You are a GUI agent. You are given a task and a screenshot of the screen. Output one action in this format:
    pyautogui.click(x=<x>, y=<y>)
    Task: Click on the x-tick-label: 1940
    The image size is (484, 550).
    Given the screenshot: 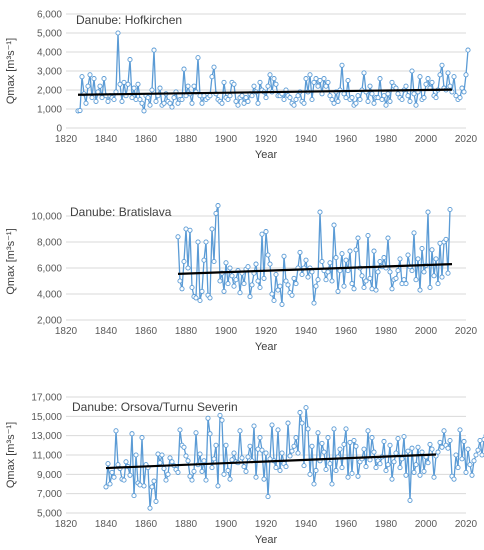 What is the action you would take?
    pyautogui.click(x=306, y=524)
    